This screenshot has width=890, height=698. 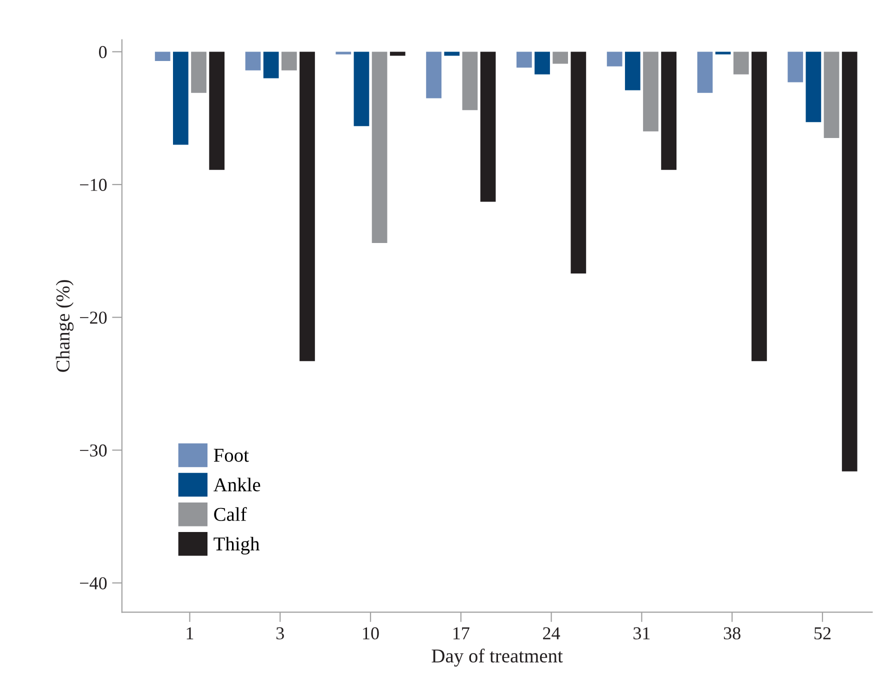 What do you see at coordinates (230, 514) in the screenshot?
I see `legend-label: Calf` at bounding box center [230, 514].